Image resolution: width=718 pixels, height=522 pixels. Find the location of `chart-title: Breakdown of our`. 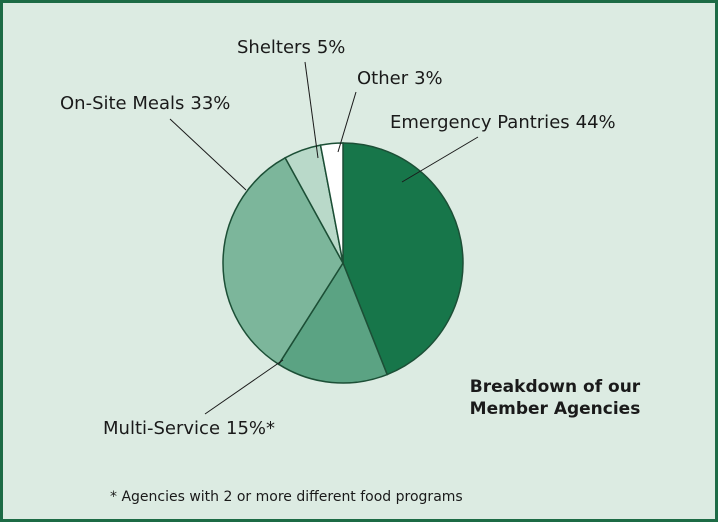

chart-title: Breakdown of our is located at coordinates (555, 387).